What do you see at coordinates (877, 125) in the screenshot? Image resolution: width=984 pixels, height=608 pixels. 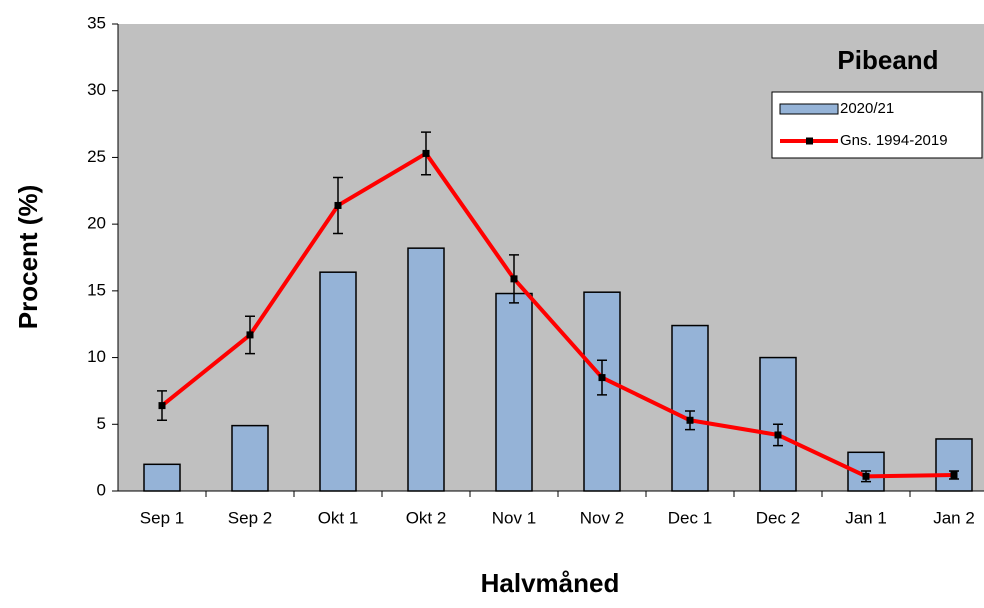 I see `legend-box` at bounding box center [877, 125].